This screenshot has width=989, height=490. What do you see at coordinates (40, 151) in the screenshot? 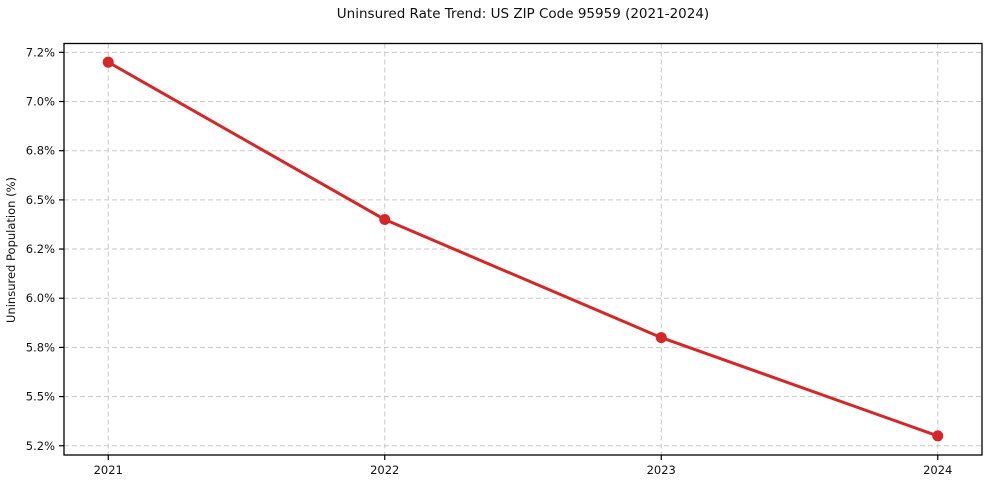
I see `y-tick-label: 6.8%` at bounding box center [40, 151].